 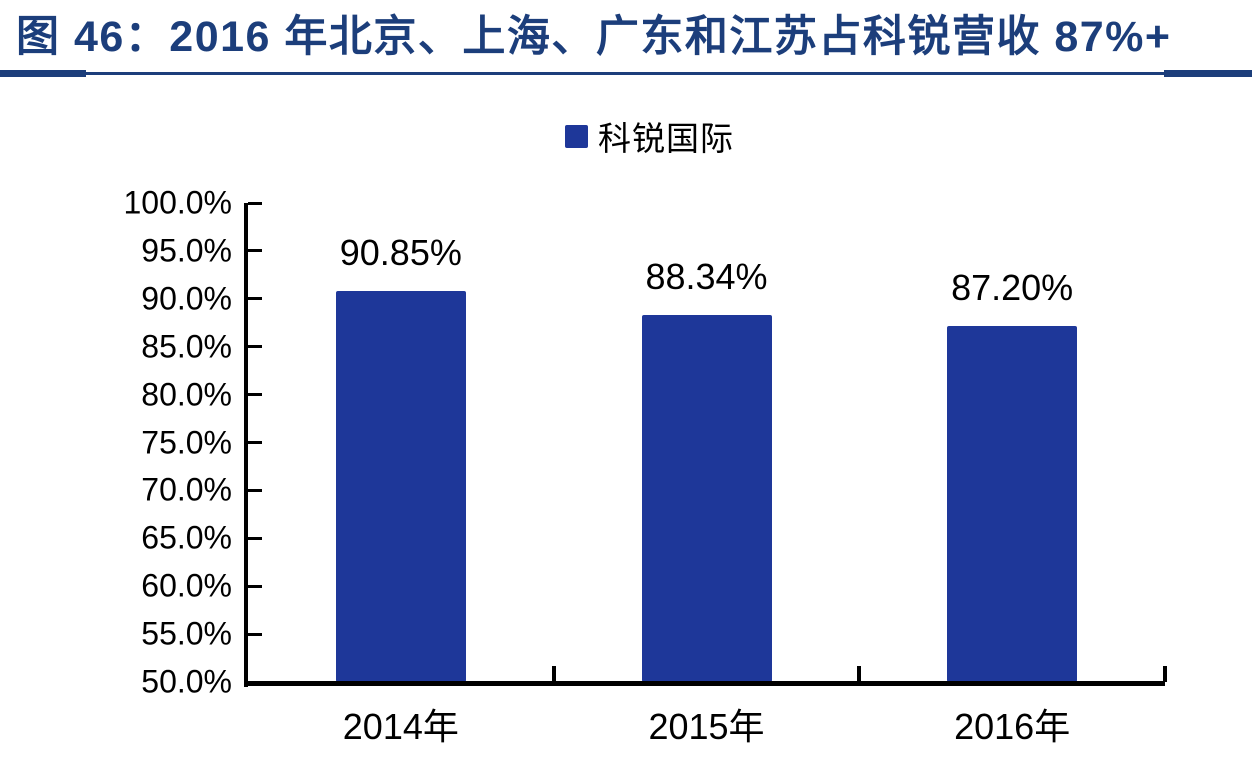 What do you see at coordinates (1208, 73) in the screenshot?
I see `title-divider-thick-right` at bounding box center [1208, 73].